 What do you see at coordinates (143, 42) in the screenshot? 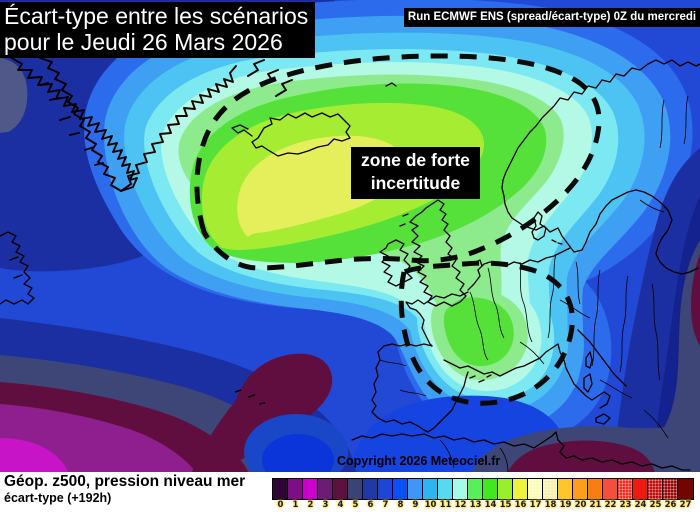
I see `map-title-line2: pour le Jeudi 26 Mars 2026` at bounding box center [143, 42].